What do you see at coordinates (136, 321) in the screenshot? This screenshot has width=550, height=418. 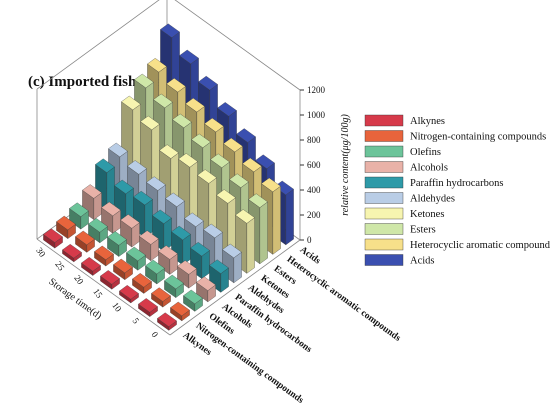 I see `y-tick-label: 5` at bounding box center [136, 321].